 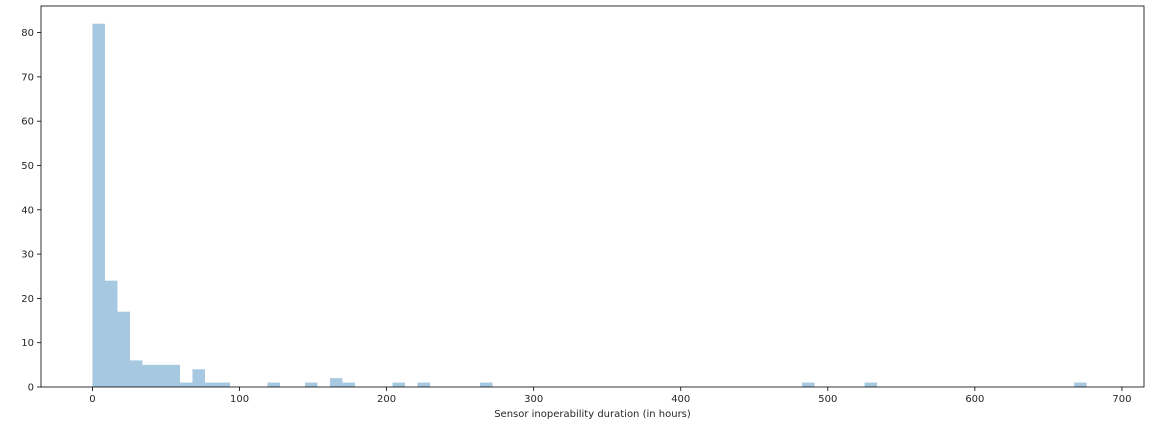 What do you see at coordinates (27, 210) in the screenshot?
I see `y-tick-label: 40` at bounding box center [27, 210].